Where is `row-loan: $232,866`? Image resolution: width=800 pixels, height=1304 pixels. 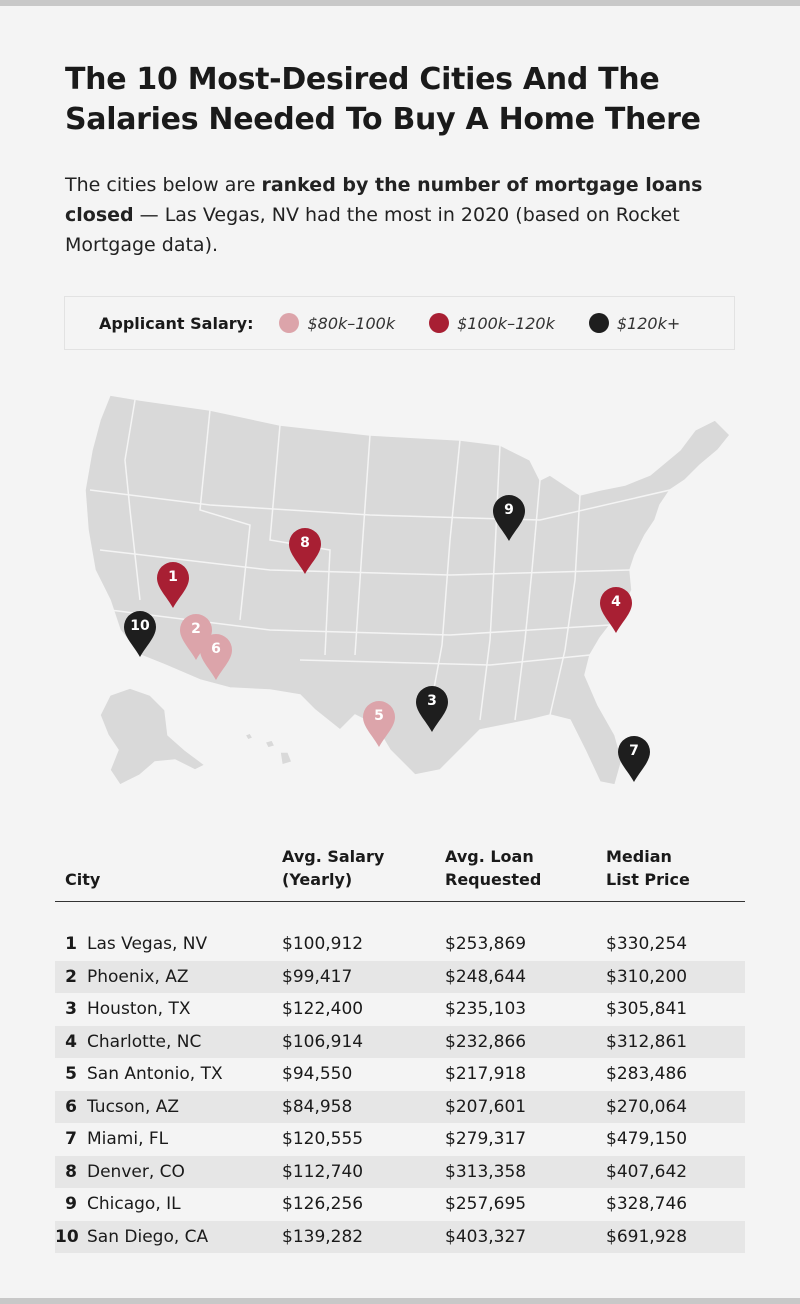
row-loan: $232,866 is located at coordinates (486, 1041).